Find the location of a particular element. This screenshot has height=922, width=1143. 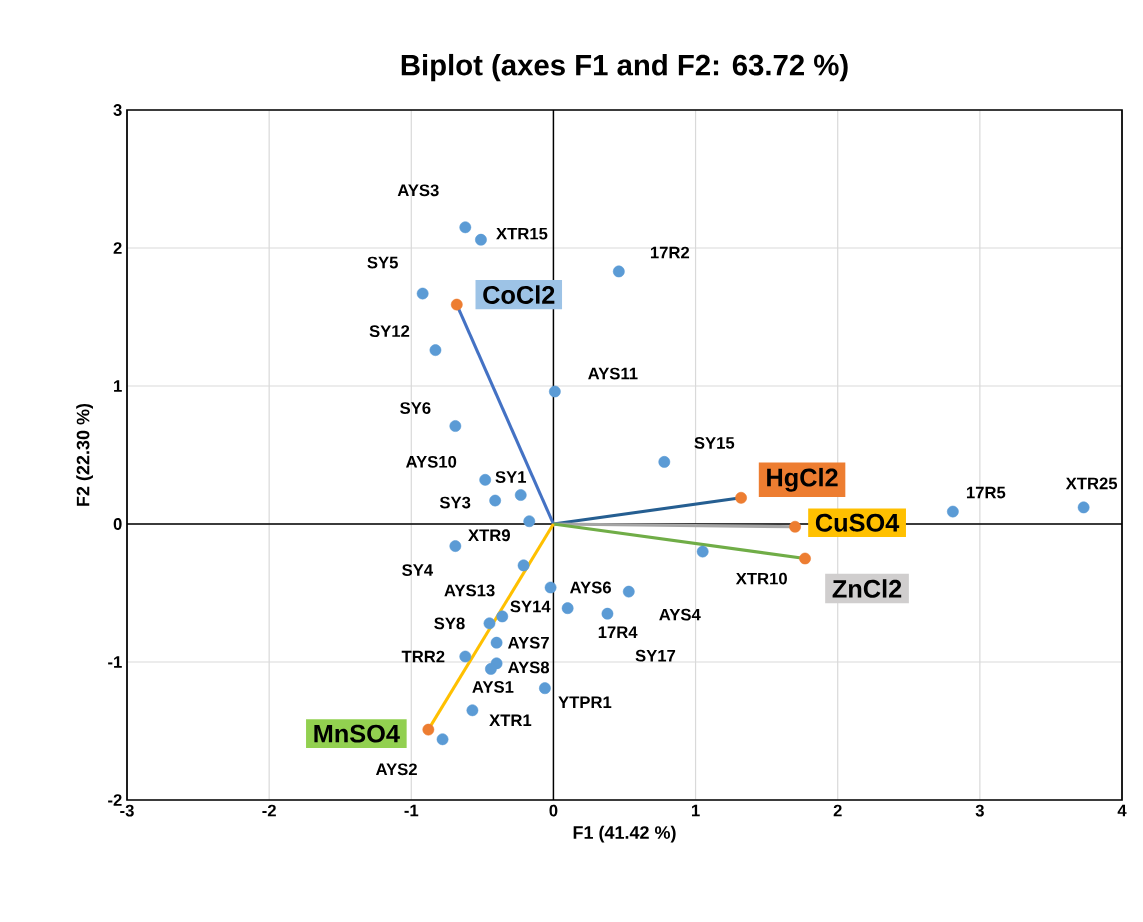

annotation: SY17 is located at coordinates (655, 655).